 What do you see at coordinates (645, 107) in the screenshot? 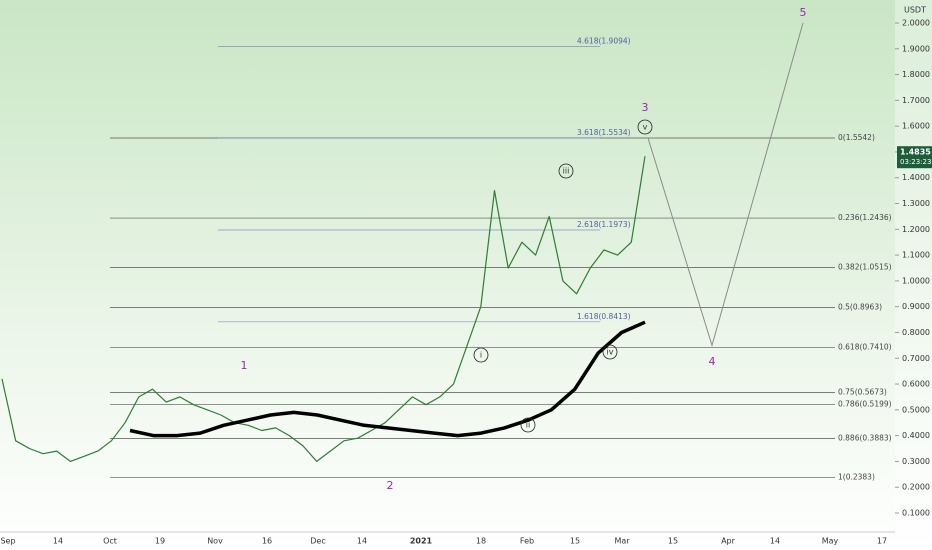
I see `wave-label: 3` at bounding box center [645, 107].